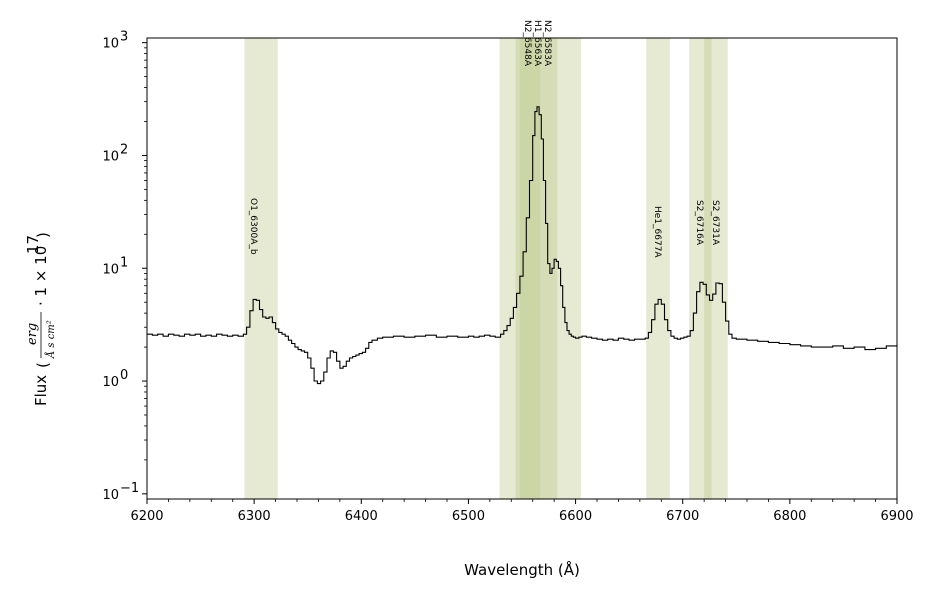  I want to click on y-tick-label-3: 10, so click(110, 156).